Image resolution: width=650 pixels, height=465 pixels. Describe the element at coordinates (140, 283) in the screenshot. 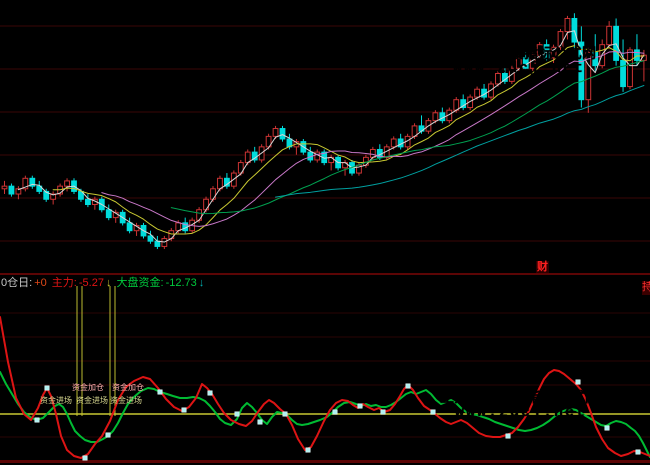

I see `market-fund-label: 大盘资金:` at that location.